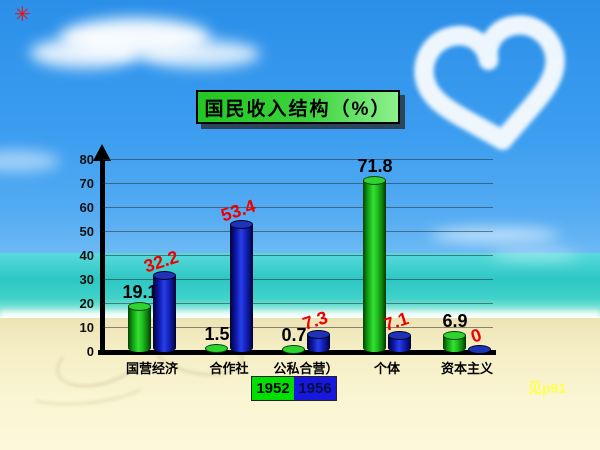  What do you see at coordinates (375, 166) in the screenshot?
I see `value-label: 71.8` at bounding box center [375, 166].